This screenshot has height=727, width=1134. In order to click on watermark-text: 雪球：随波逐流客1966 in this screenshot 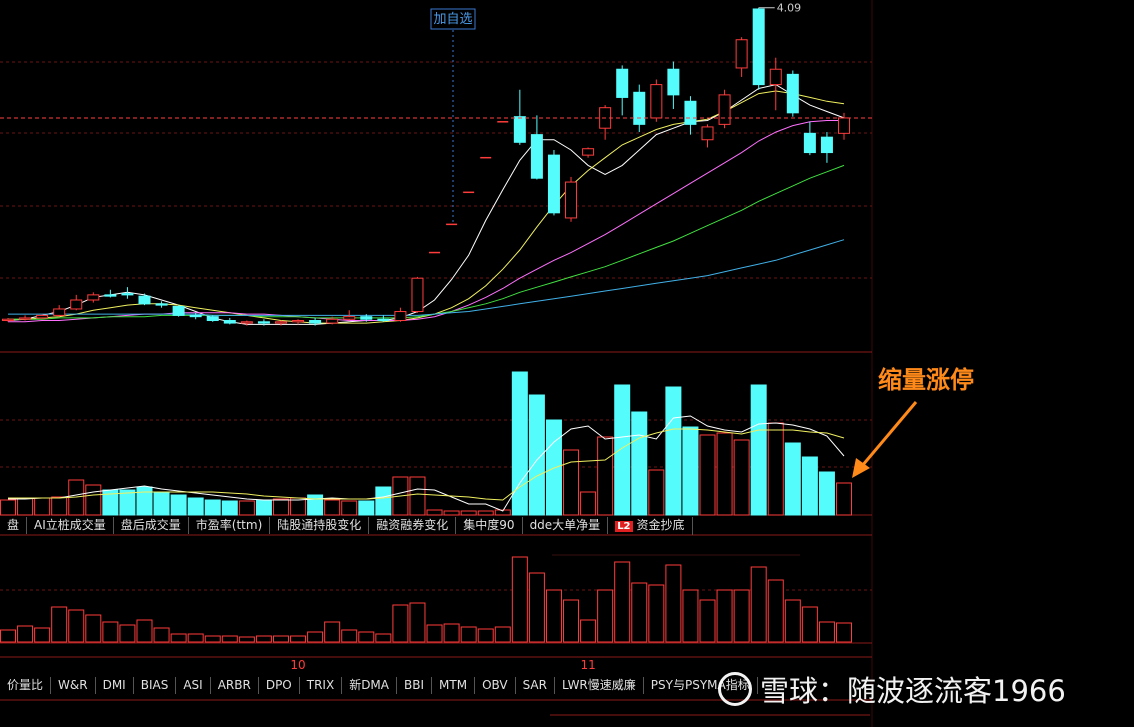, I will do `click(913, 691)`.